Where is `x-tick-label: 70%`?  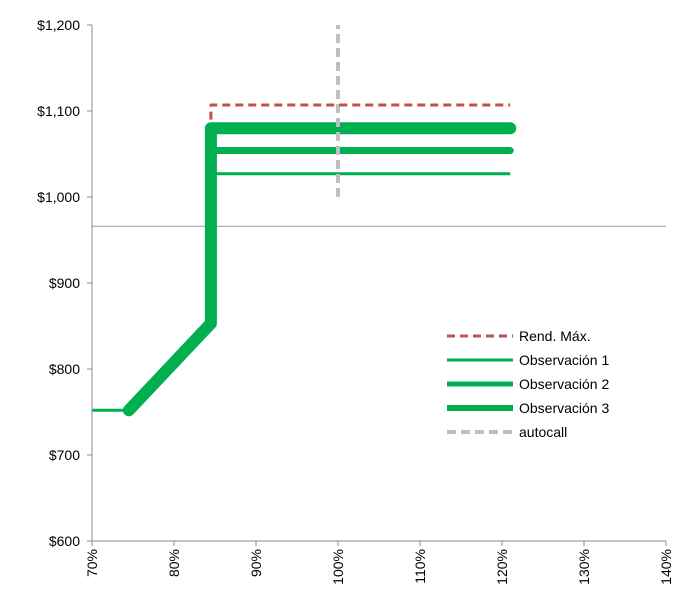 x-tick-label: 70% is located at coordinates (92, 563).